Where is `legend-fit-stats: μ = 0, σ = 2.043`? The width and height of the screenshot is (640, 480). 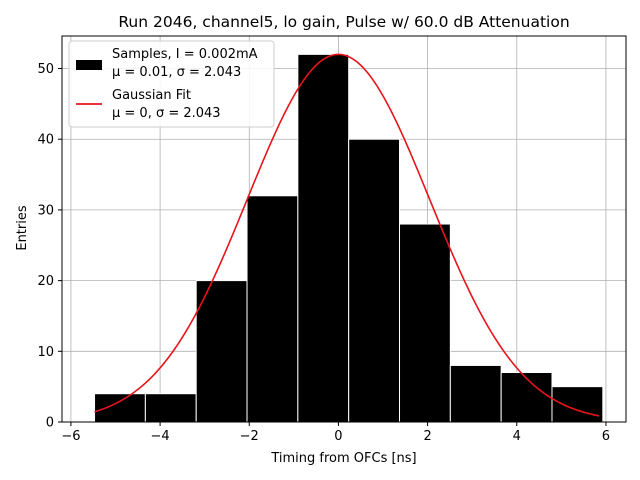
legend-fit-stats: μ = 0, σ = 2.043 is located at coordinates (166, 113).